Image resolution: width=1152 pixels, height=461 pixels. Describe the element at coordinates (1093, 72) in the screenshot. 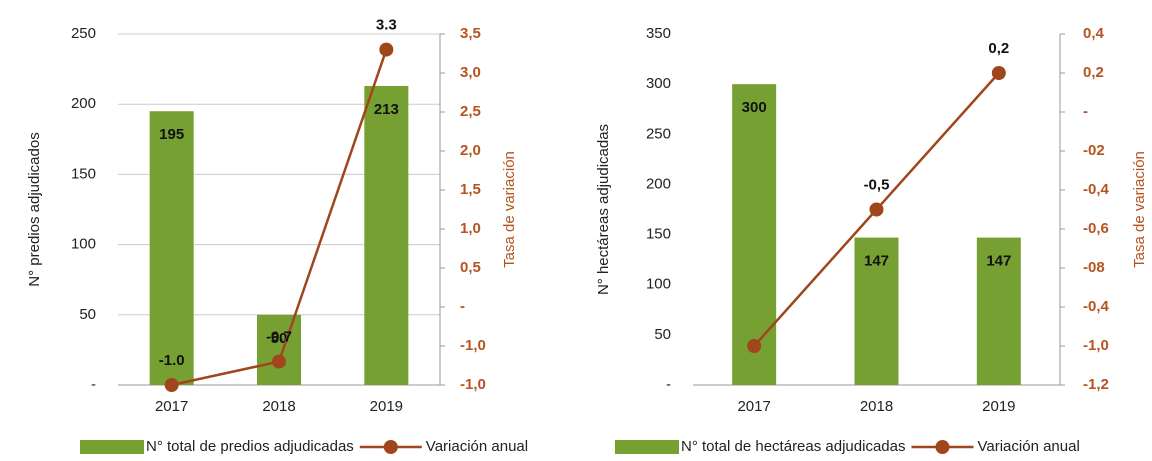

I see `y2-tick-label: 0,2` at that location.